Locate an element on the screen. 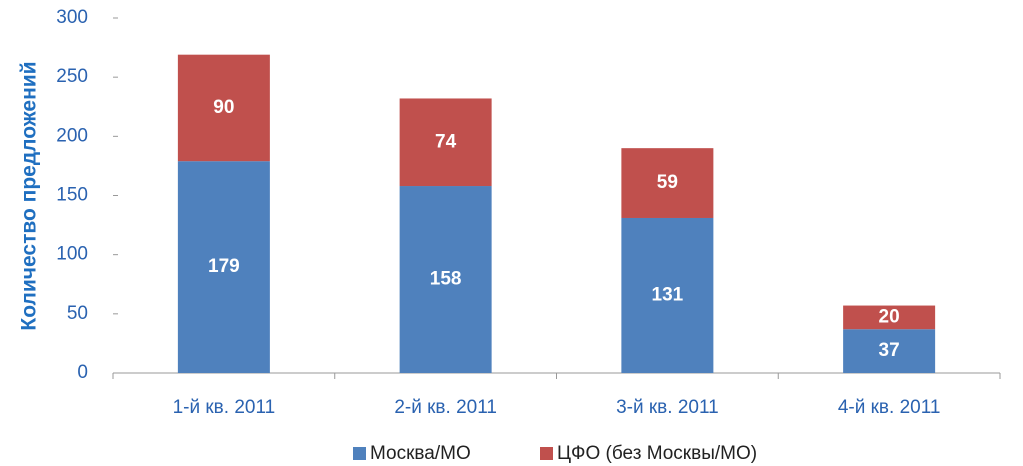 The height and width of the screenshot is (466, 1023). x-tick-label: 2-й кв. 2011 is located at coordinates (445, 407).